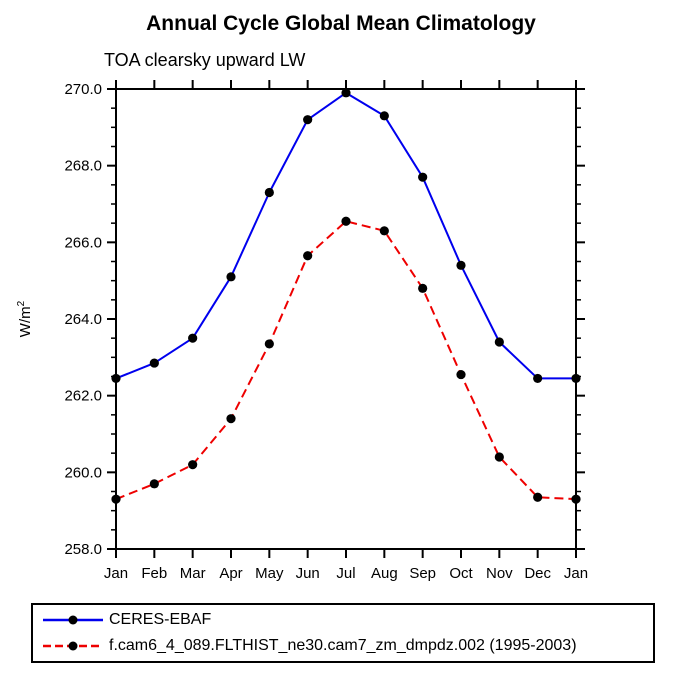 This screenshot has width=682, height=682. What do you see at coordinates (83, 396) in the screenshot?
I see `y-tick-label: 262.0` at bounding box center [83, 396].